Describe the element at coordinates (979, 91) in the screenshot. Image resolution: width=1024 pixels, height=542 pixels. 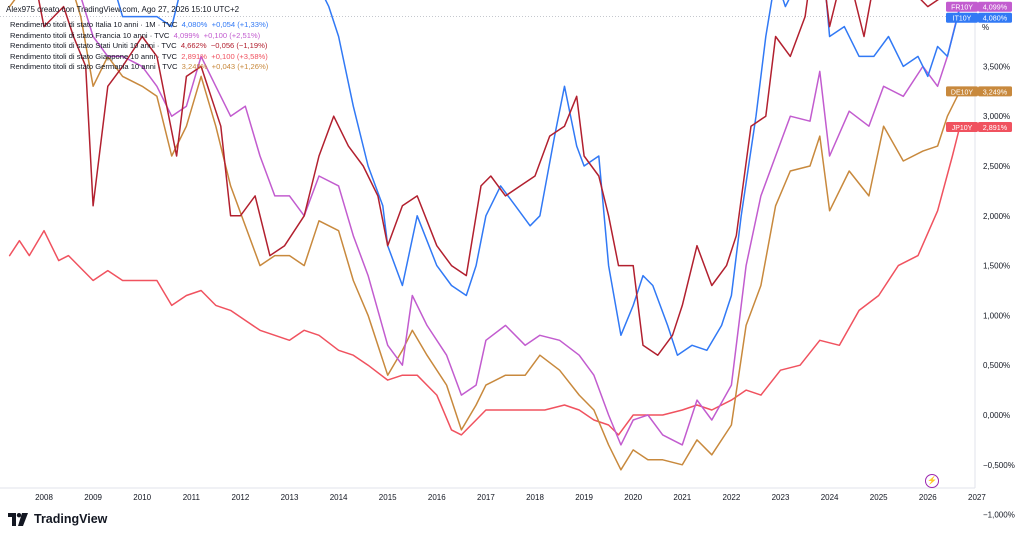
I see `last-value-badge-de10y: DE10Y 3,249%` at that location.